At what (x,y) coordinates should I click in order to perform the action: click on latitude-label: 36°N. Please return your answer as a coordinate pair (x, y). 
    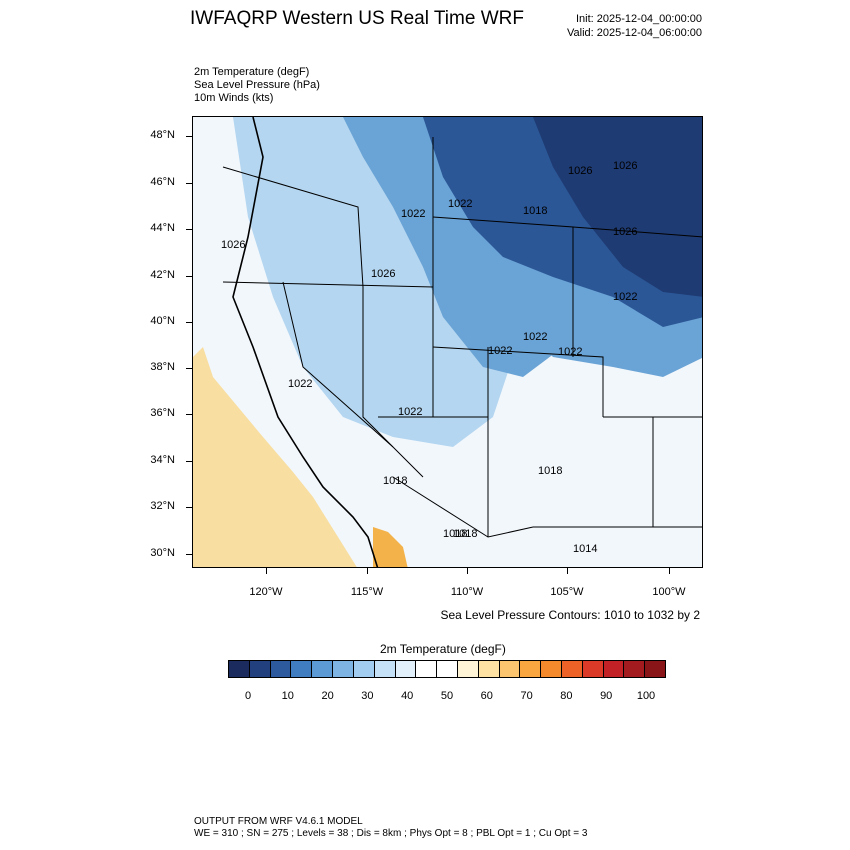
    Looking at the image, I should click on (162, 413).